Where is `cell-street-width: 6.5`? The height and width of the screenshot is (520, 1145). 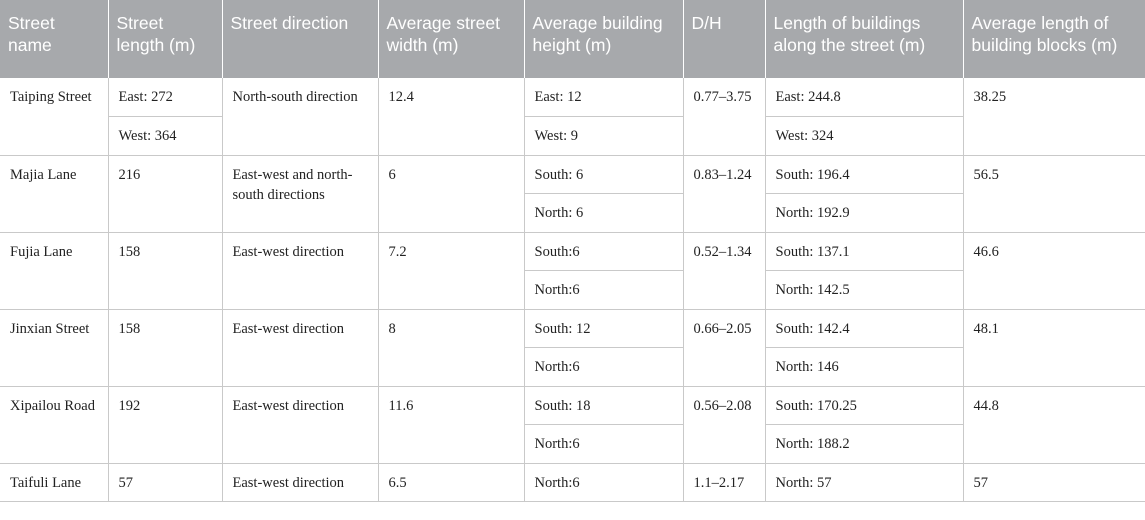 cell-street-width: 6.5 is located at coordinates (451, 482).